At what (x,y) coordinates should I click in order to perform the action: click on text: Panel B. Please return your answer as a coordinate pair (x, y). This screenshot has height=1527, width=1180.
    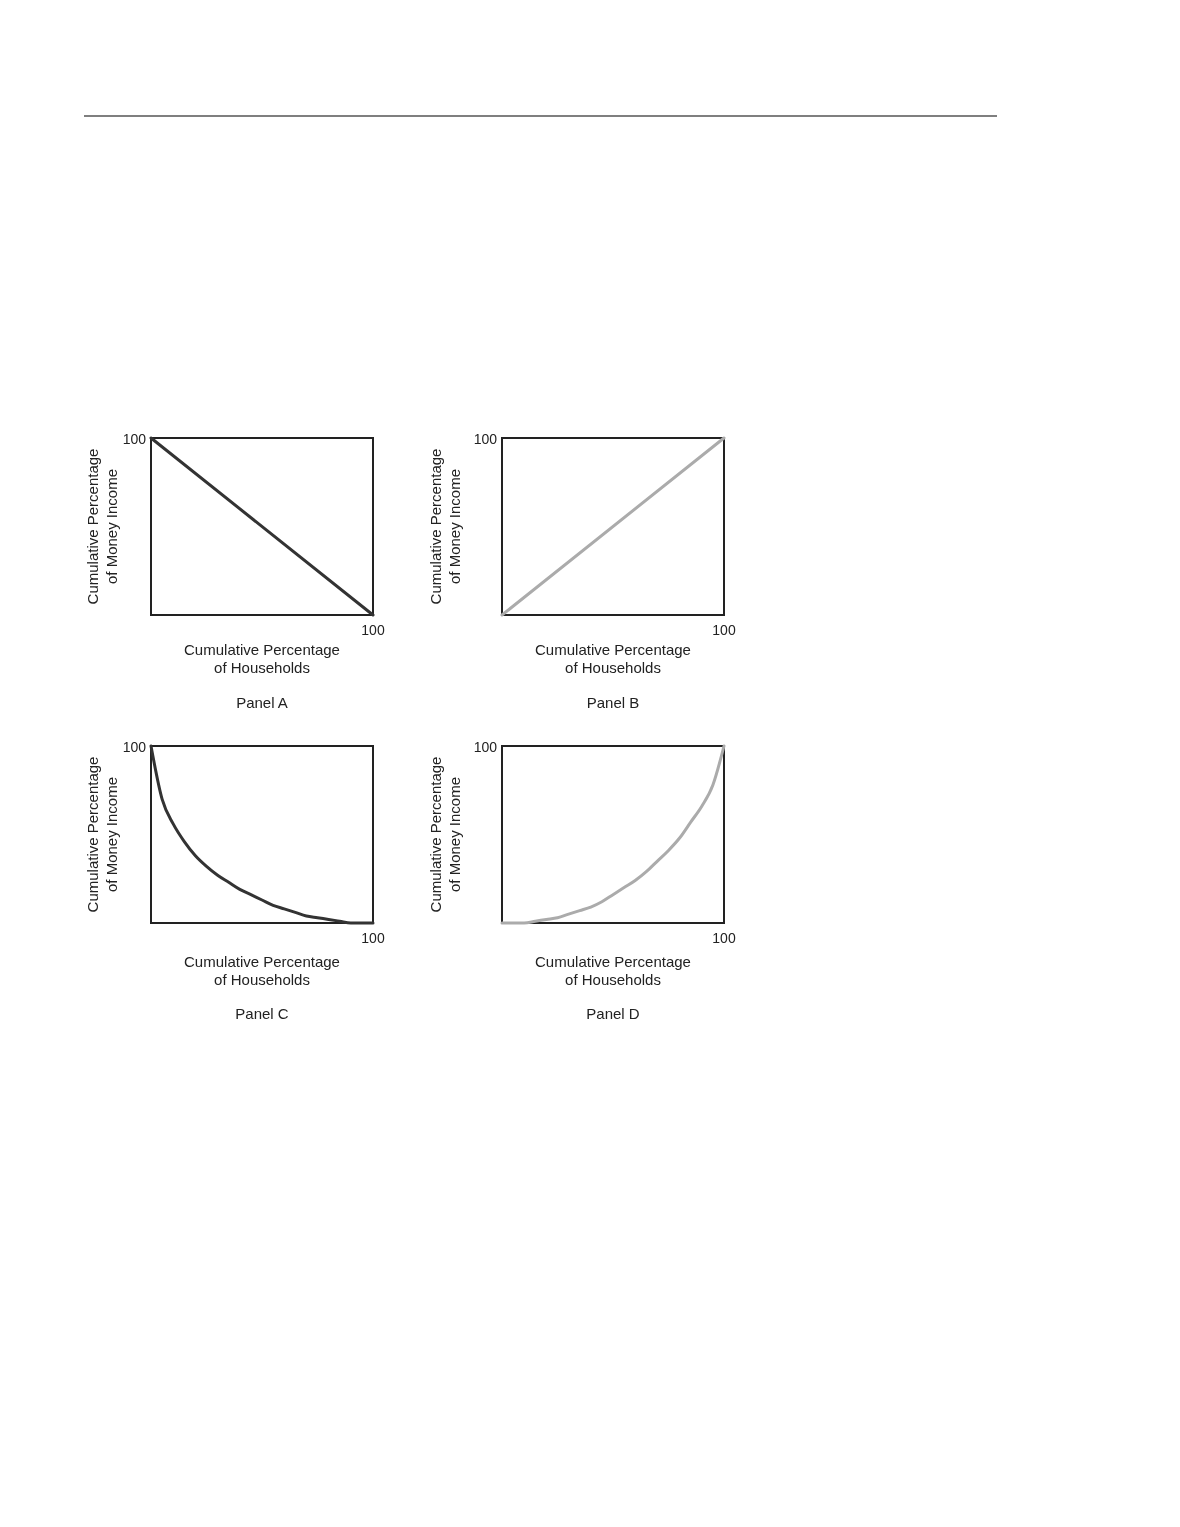
    Looking at the image, I should click on (613, 702).